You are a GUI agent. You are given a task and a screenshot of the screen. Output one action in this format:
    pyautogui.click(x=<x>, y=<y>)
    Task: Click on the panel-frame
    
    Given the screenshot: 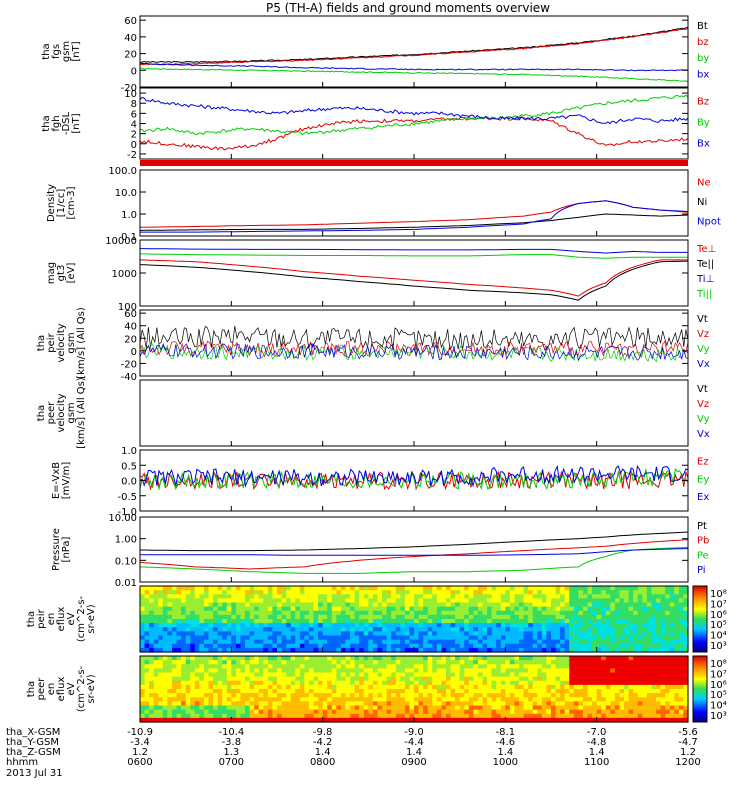 What is the action you would take?
    pyautogui.click(x=414, y=549)
    